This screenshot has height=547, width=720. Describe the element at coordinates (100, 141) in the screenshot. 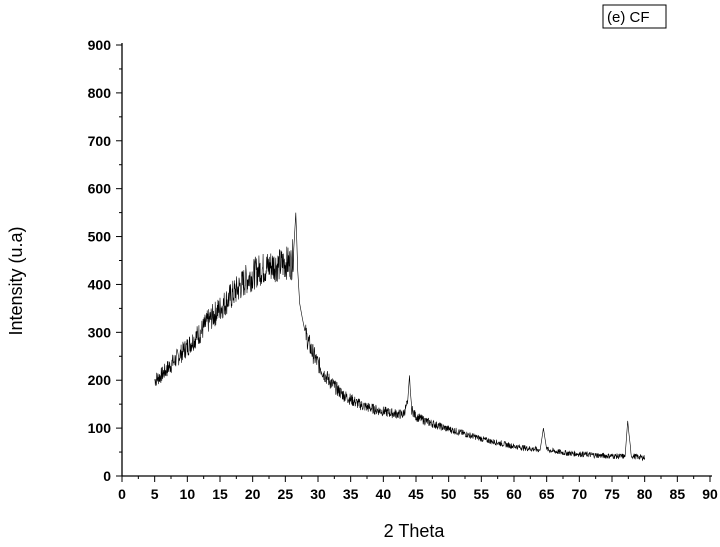

I see `y-tick-label: 700` at that location.